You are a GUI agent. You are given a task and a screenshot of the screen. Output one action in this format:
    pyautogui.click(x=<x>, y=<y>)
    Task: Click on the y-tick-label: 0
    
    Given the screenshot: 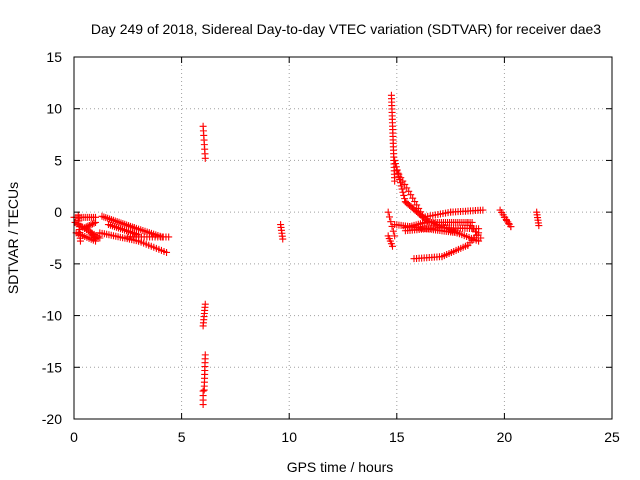 What is the action you would take?
    pyautogui.click(x=58, y=212)
    